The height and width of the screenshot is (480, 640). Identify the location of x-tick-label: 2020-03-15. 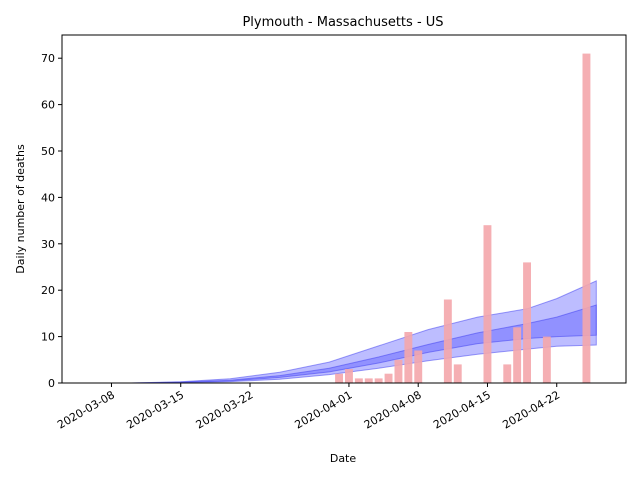
(155, 409).